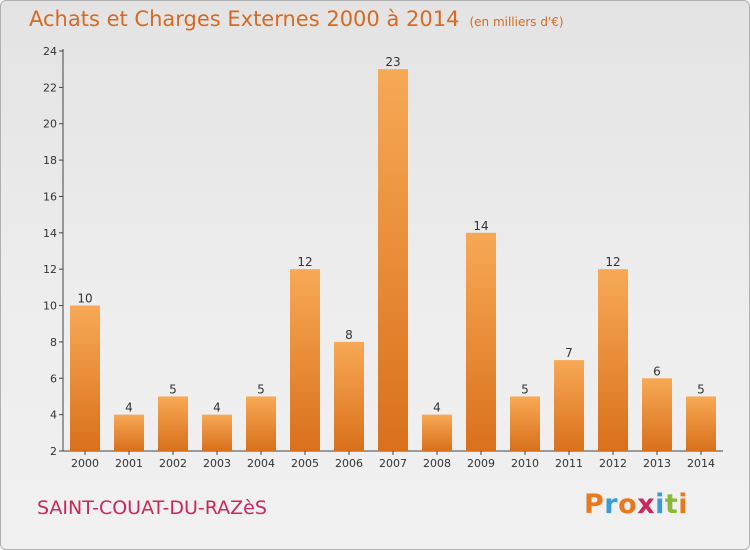  I want to click on y-tick-label: 2, so click(53, 451).